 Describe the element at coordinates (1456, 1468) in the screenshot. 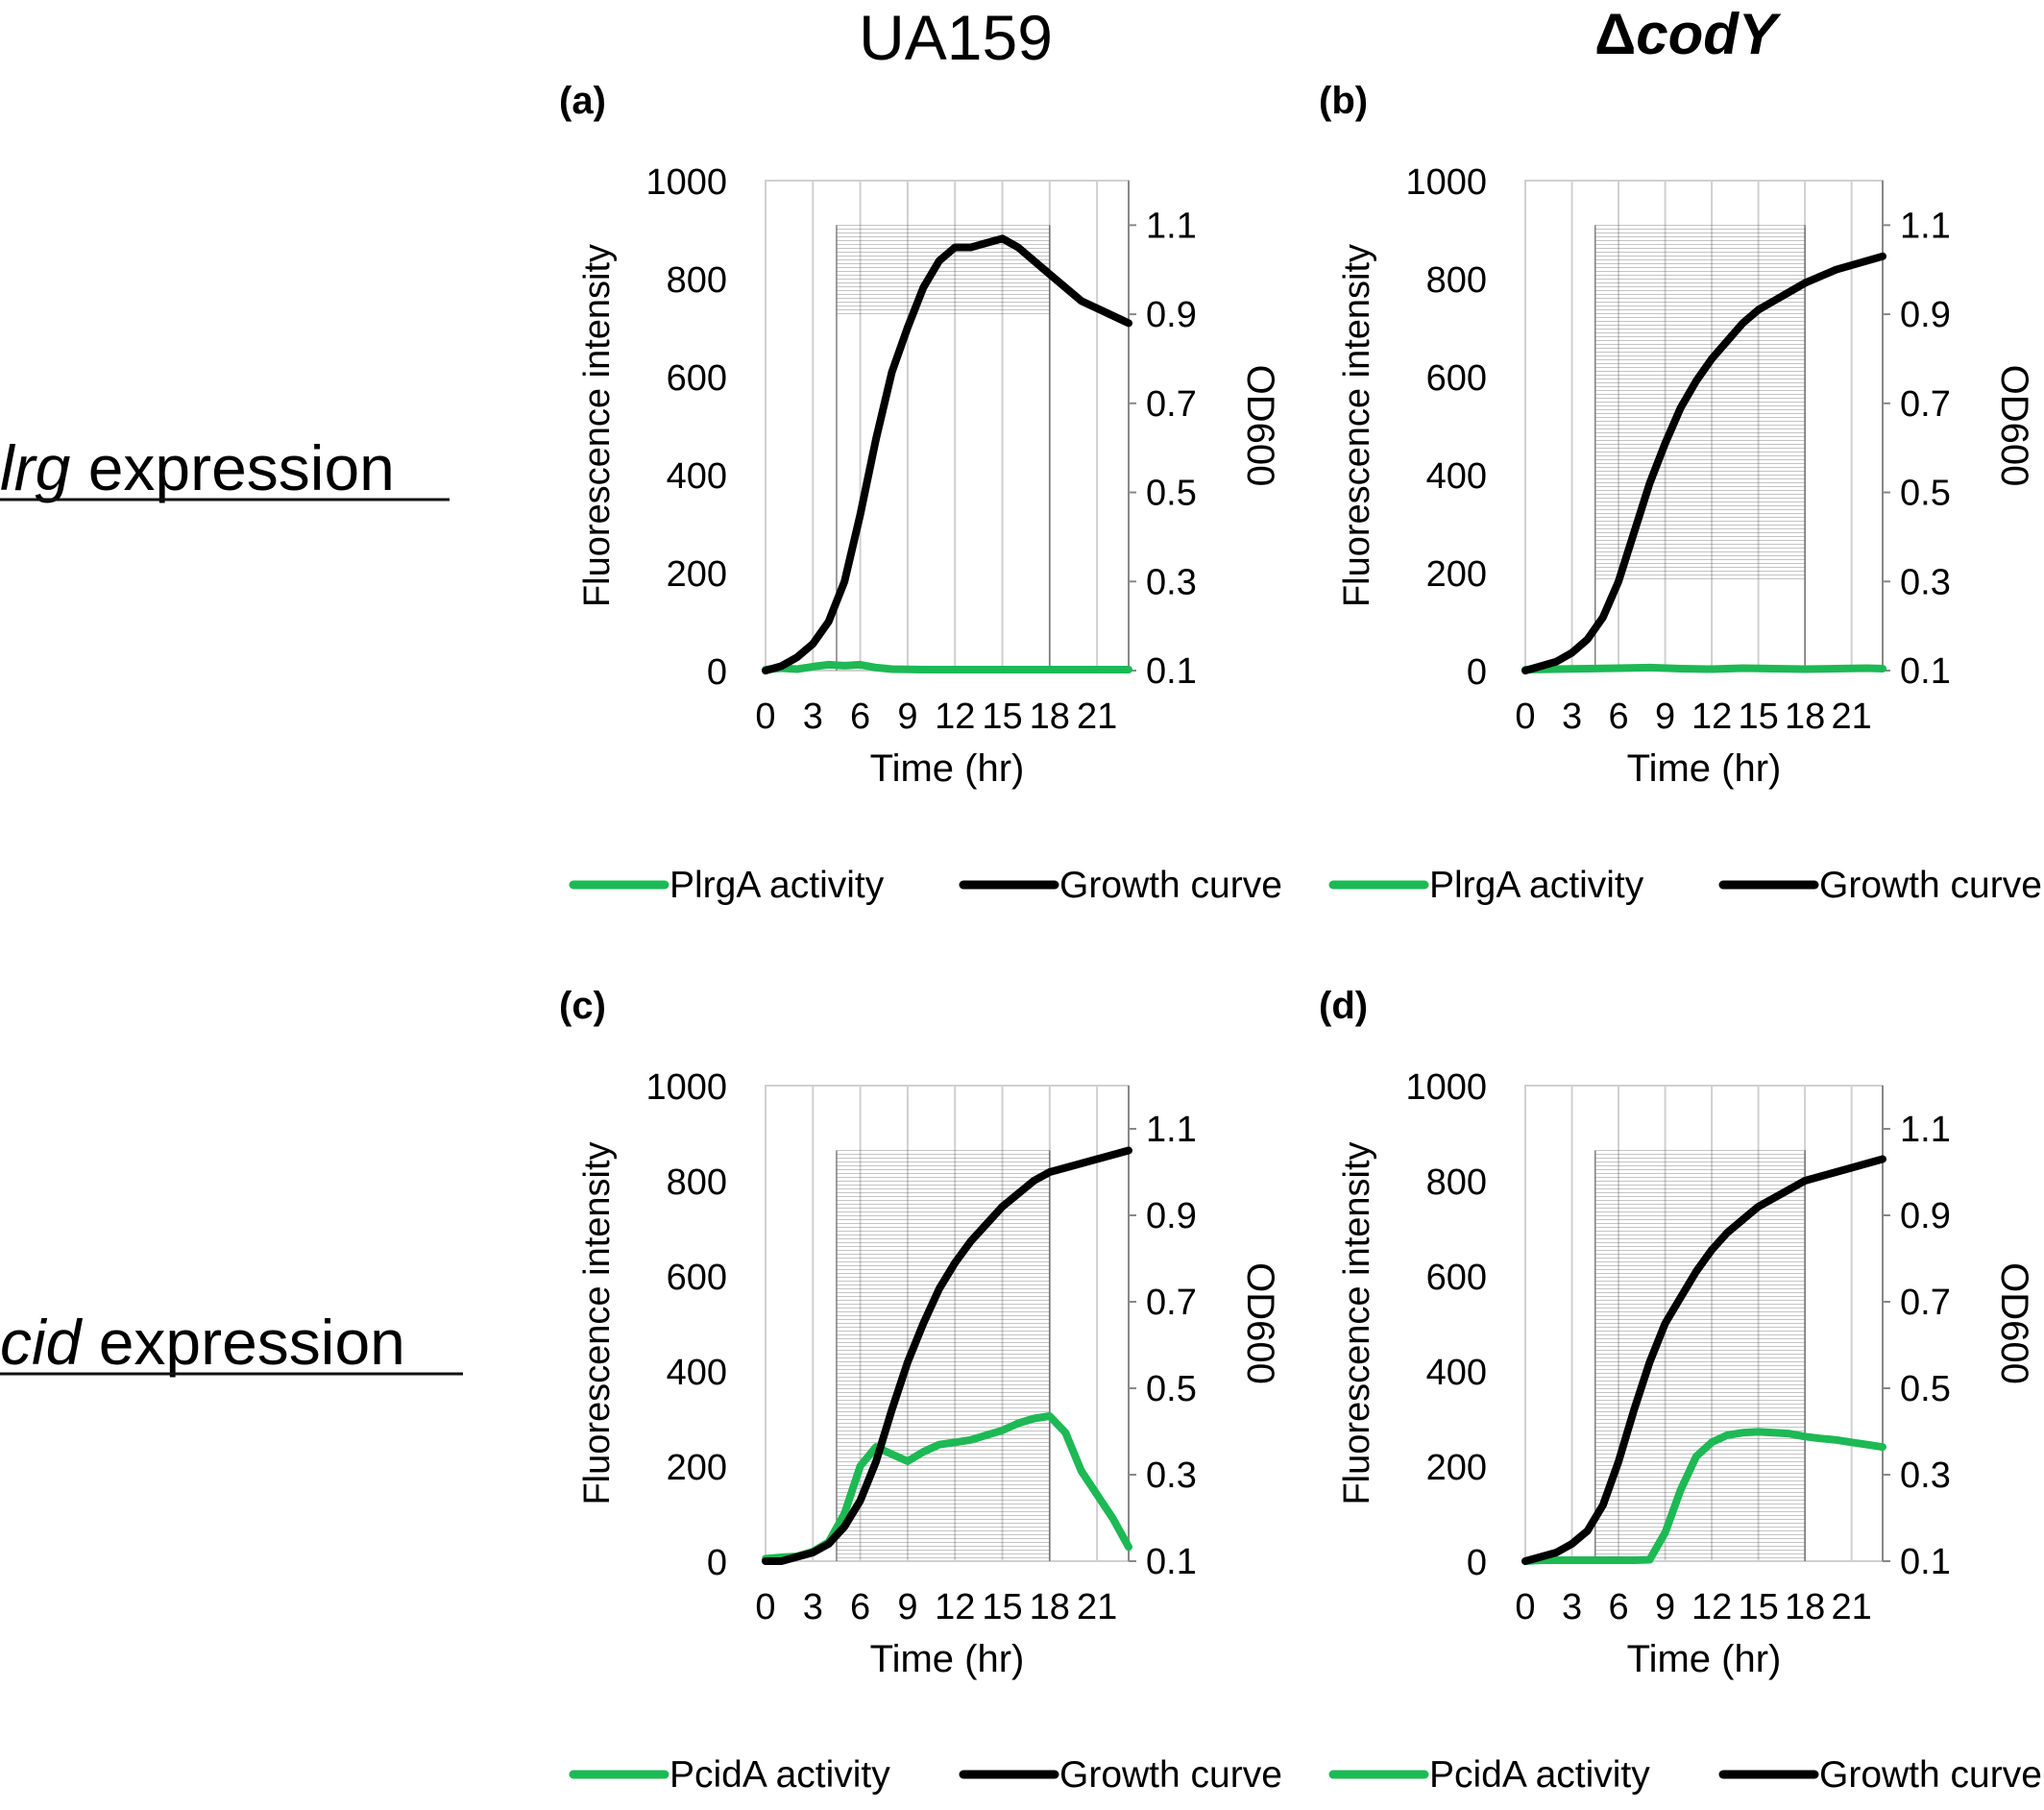

I see `y-left-tick-label: 200` at that location.